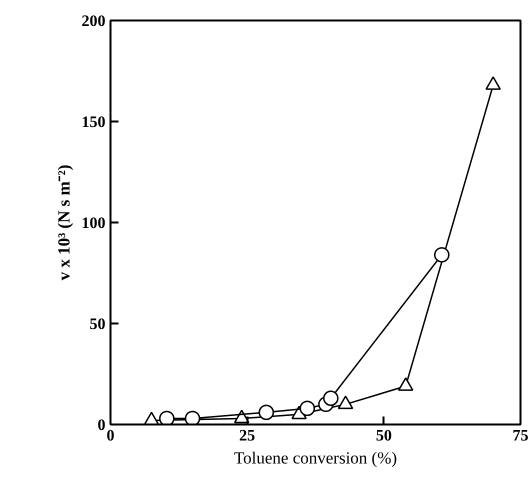 Image resolution: width=532 pixels, height=494 pixels. I want to click on y-tick-label: 200, so click(94, 21).